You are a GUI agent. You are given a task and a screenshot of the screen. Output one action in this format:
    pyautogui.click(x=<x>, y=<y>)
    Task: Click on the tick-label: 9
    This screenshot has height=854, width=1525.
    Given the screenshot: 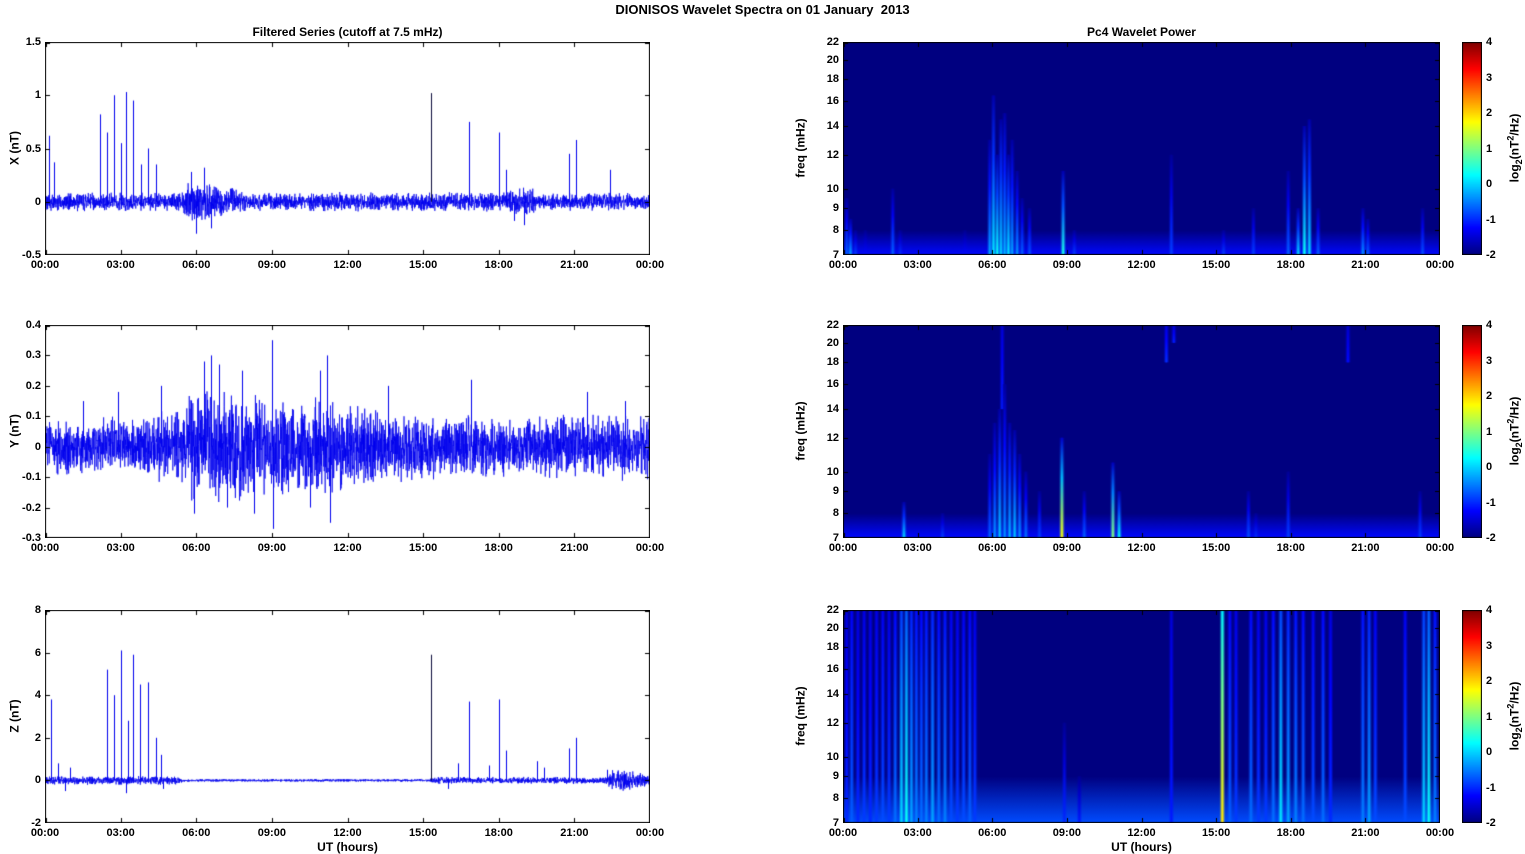 What is the action you would take?
    pyautogui.click(x=835, y=491)
    